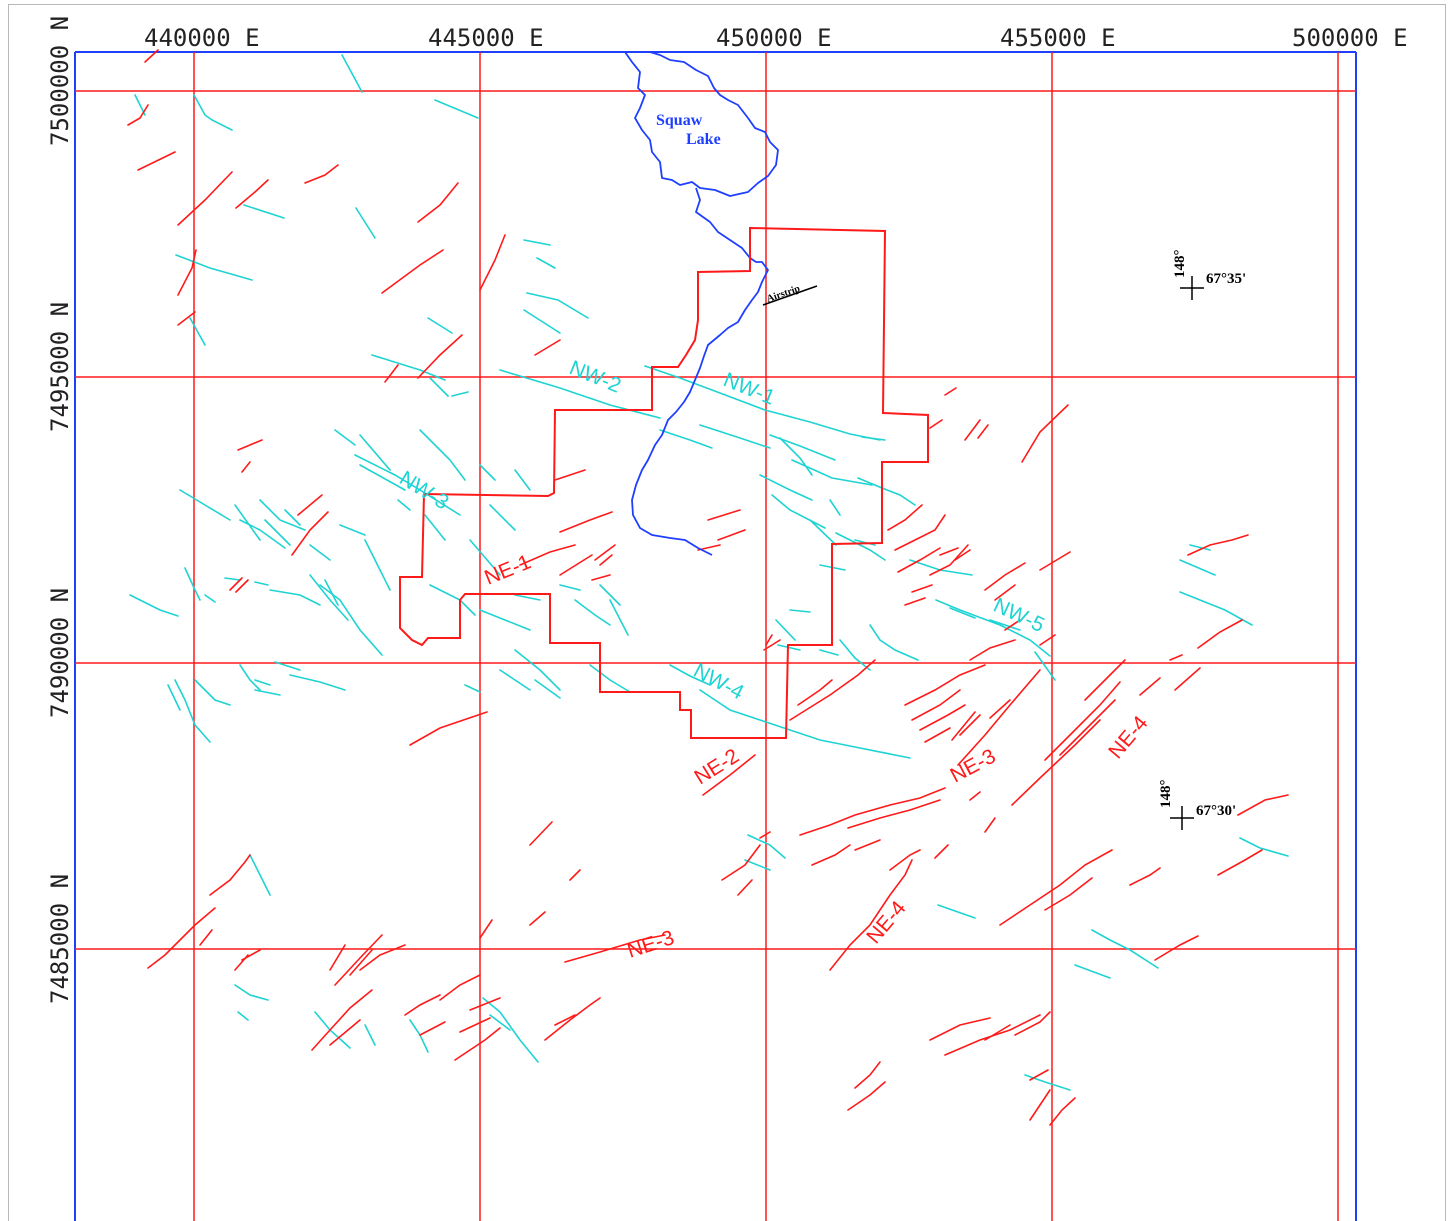 The height and width of the screenshot is (1221, 1450). Describe the element at coordinates (60, 653) in the screenshot. I see `northing-label: 7490000 N` at that location.